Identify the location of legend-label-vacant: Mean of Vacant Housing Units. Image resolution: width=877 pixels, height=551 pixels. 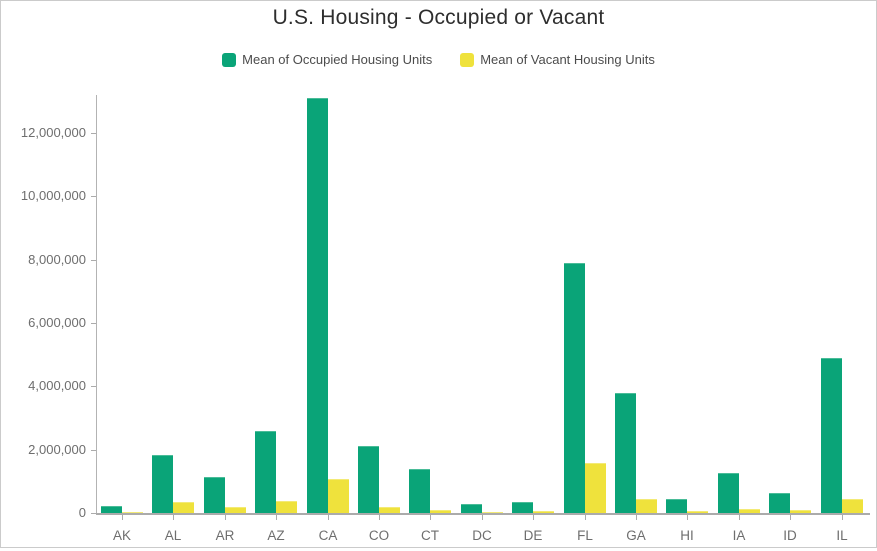
(567, 59).